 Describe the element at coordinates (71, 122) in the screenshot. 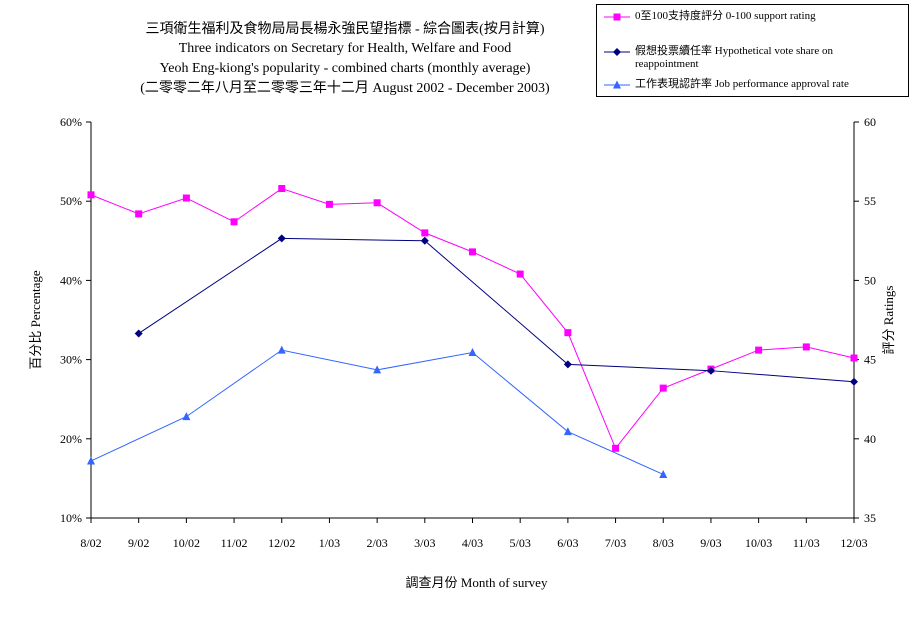

I see `y-left-tick-label: 60%` at that location.